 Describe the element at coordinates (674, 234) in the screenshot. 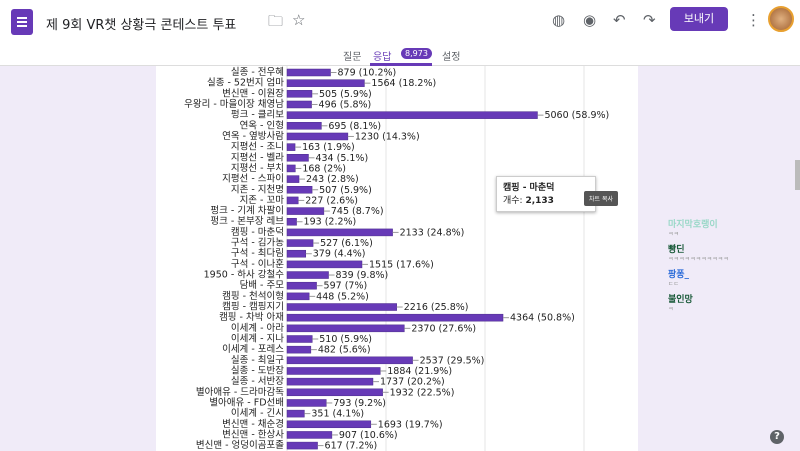

I see `chat-message: ㅋㅋ` at that location.